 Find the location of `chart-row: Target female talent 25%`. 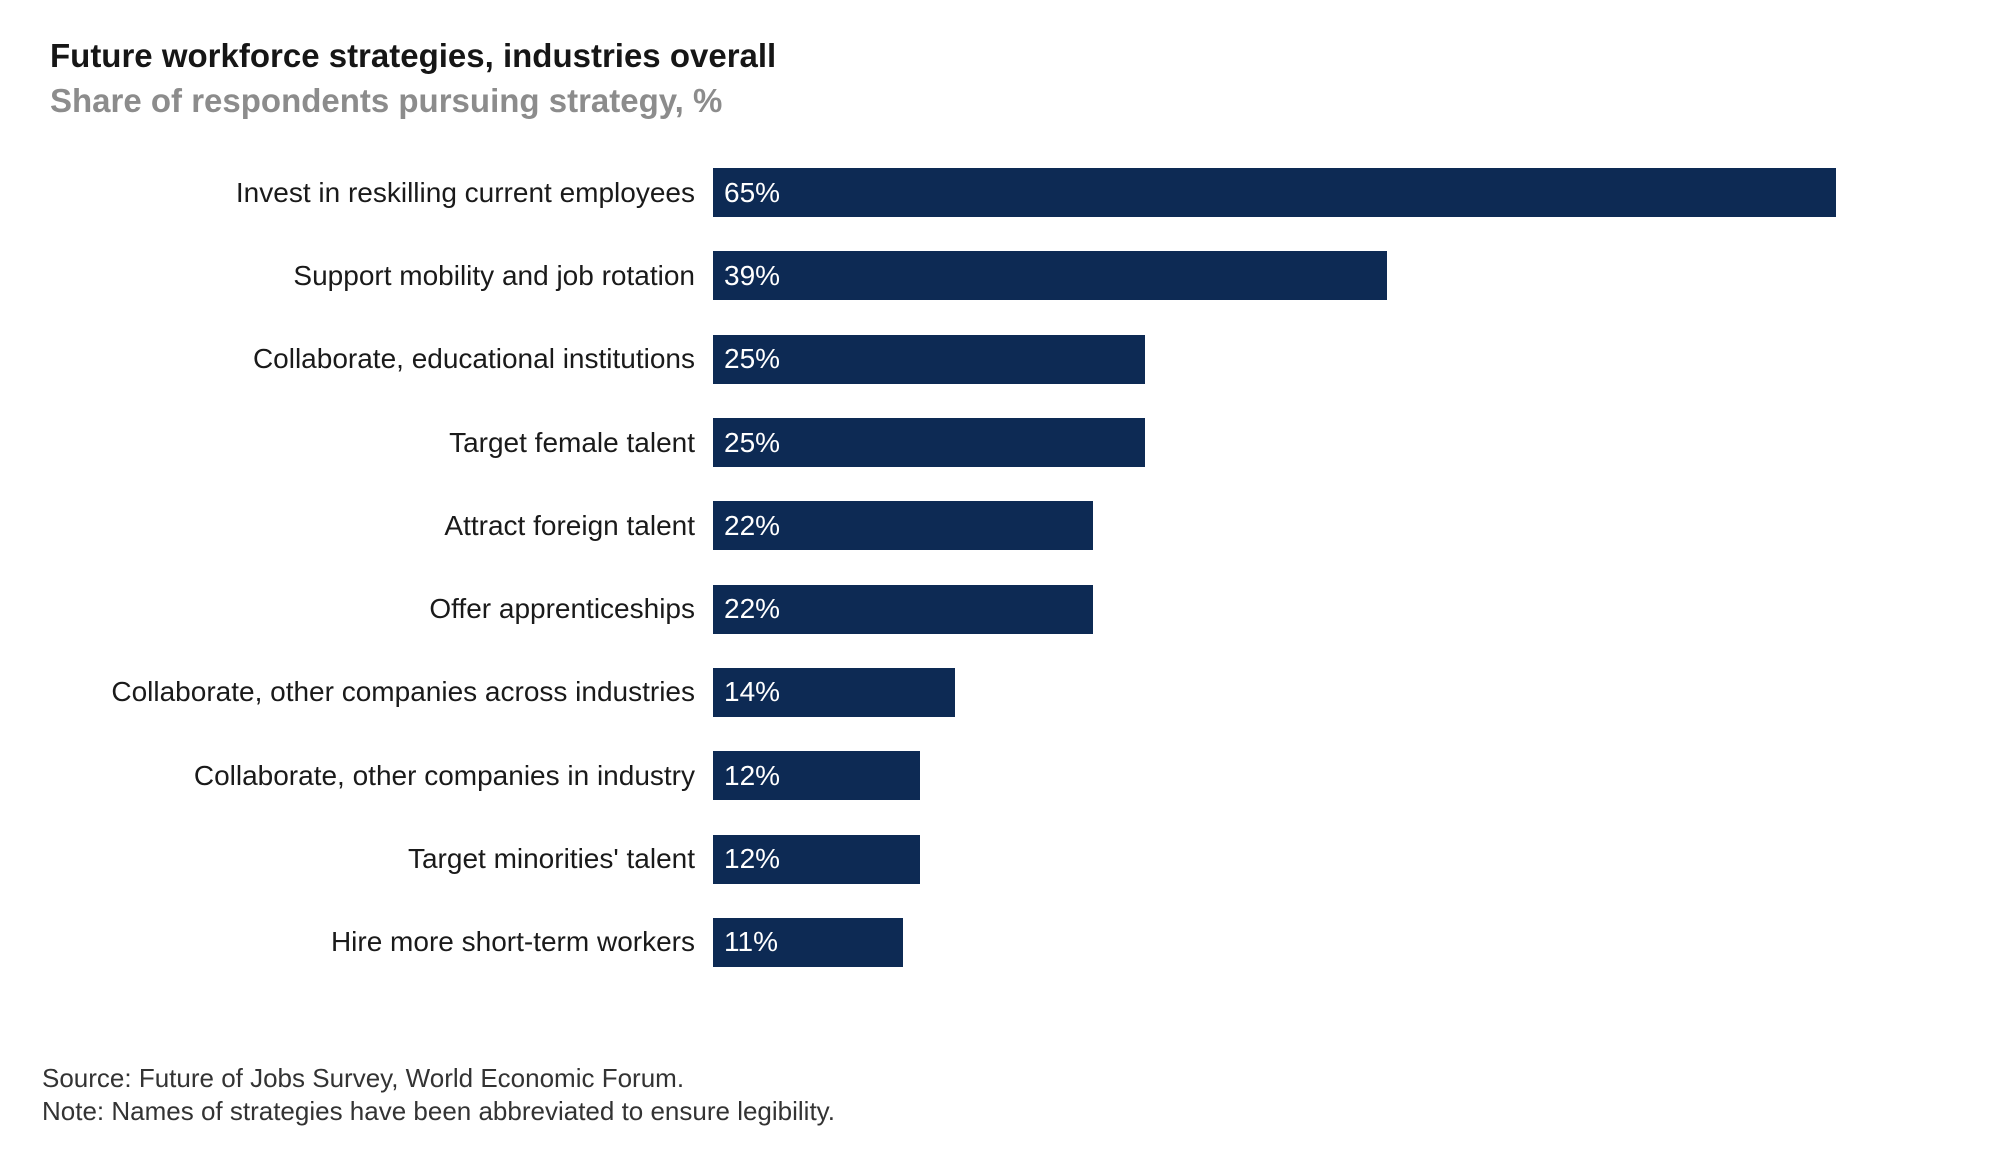

chart-row: Target female talent 25% is located at coordinates (1008, 442).